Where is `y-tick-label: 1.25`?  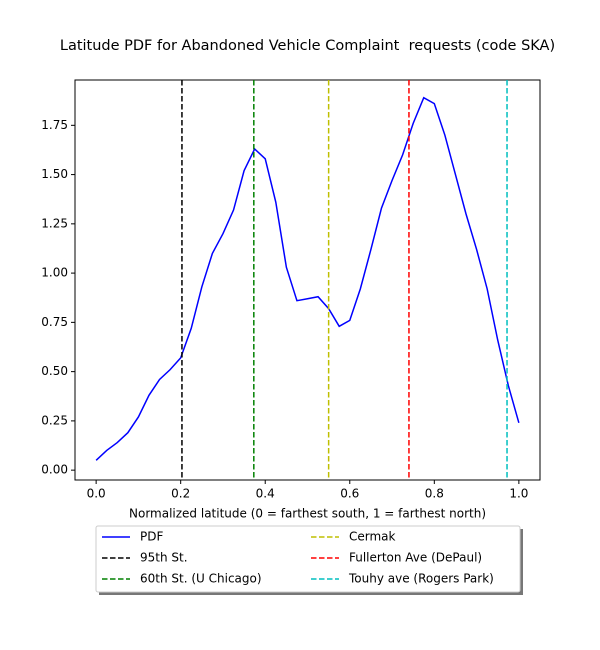
y-tick-label: 1.25 is located at coordinates (54, 223).